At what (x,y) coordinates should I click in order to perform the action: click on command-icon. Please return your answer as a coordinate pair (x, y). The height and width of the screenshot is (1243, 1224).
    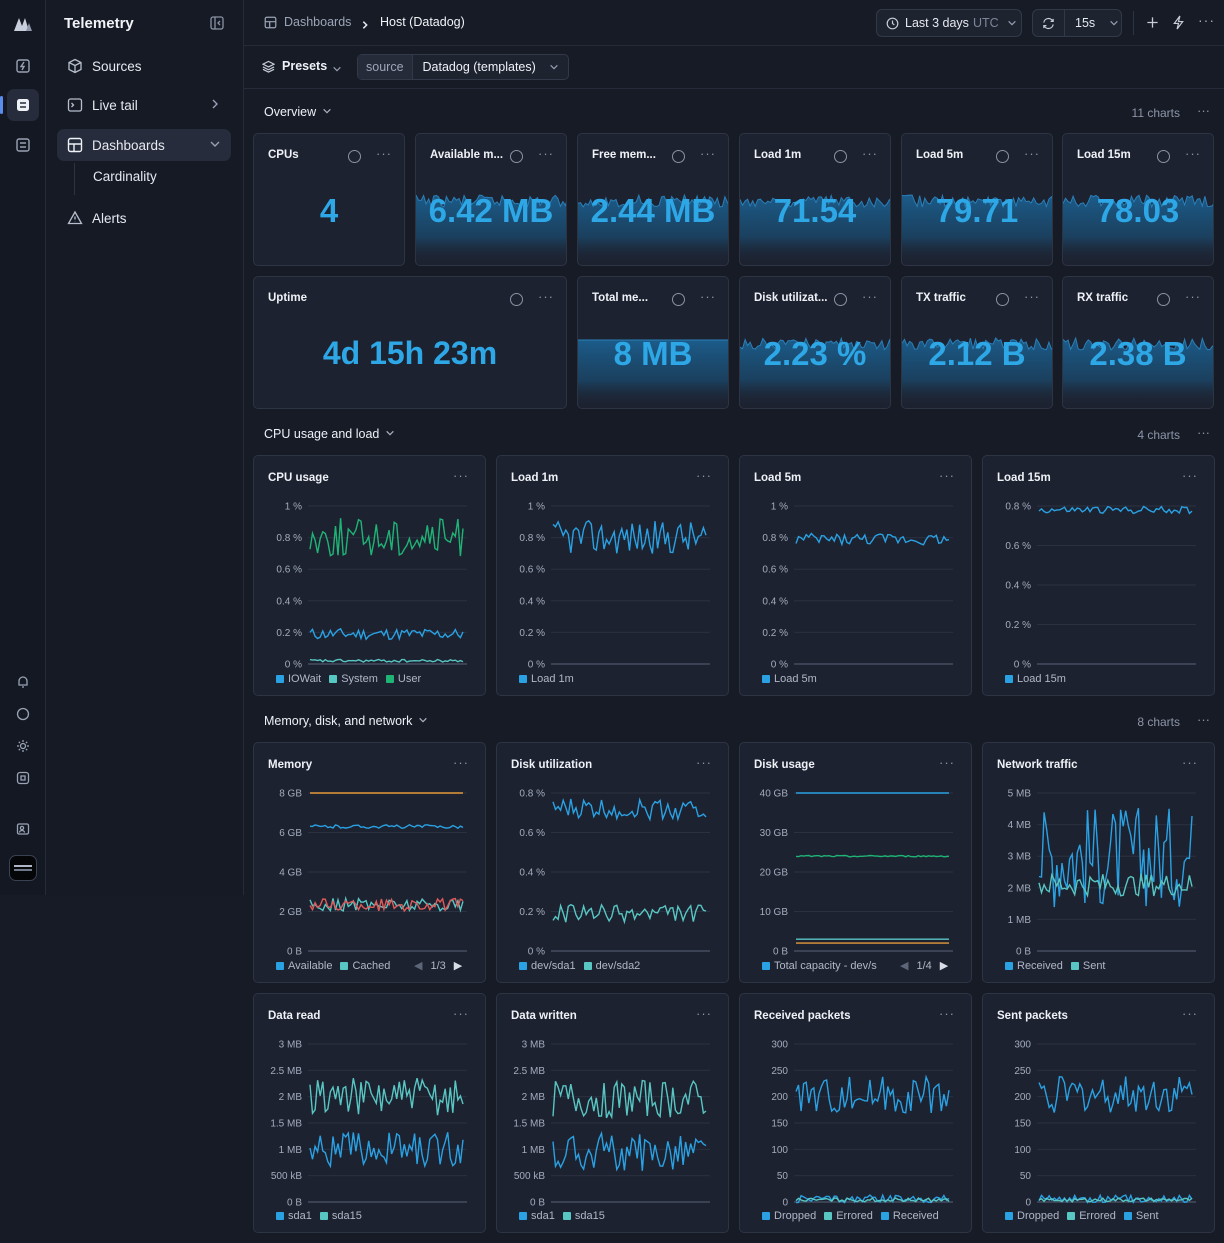
    Looking at the image, I should click on (23, 778).